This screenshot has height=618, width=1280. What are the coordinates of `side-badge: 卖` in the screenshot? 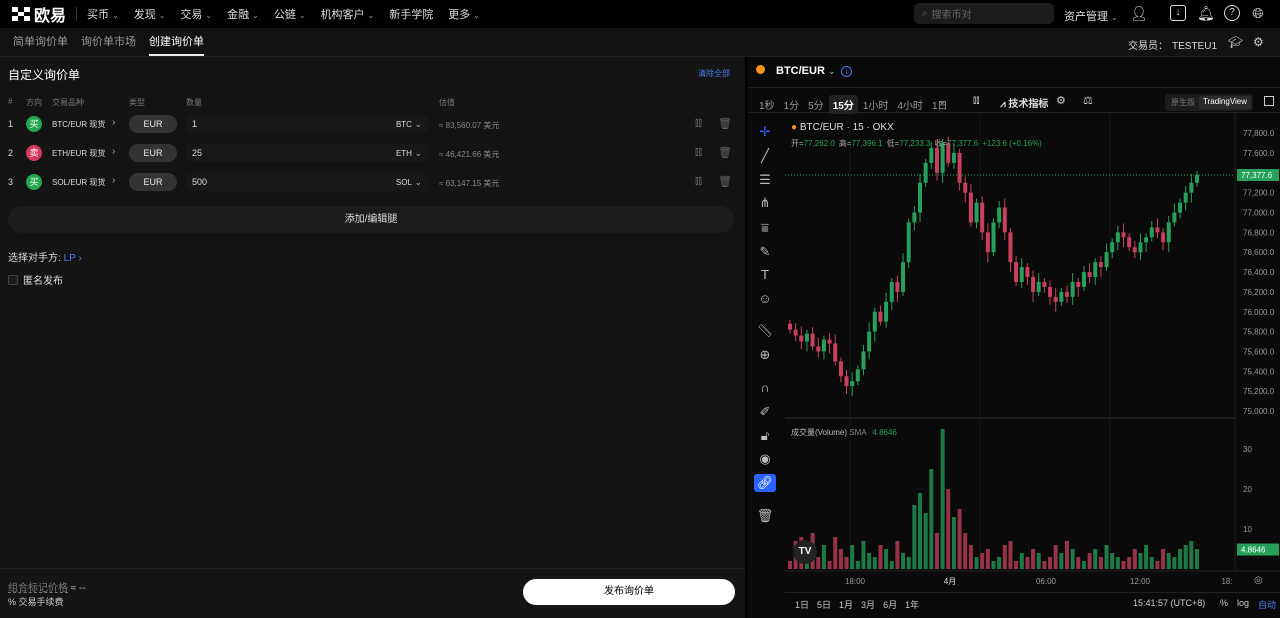 It's located at (34, 153).